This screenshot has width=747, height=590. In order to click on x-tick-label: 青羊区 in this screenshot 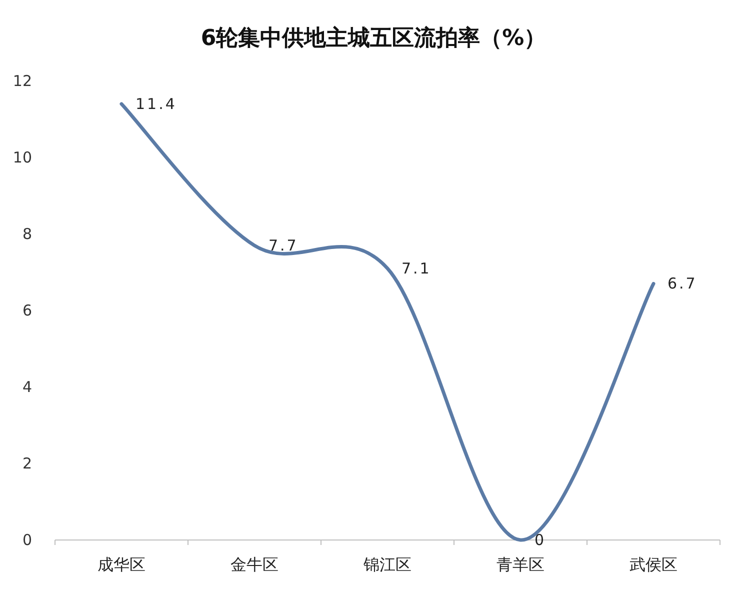, I will do `click(520, 564)`.